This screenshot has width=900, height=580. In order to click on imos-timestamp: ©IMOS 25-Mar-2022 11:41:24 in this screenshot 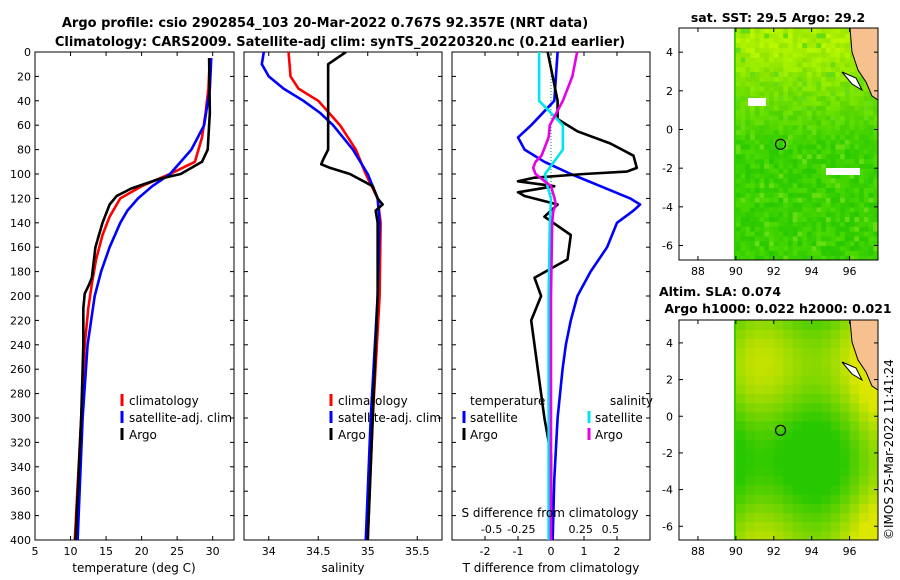, I will do `click(889, 449)`.